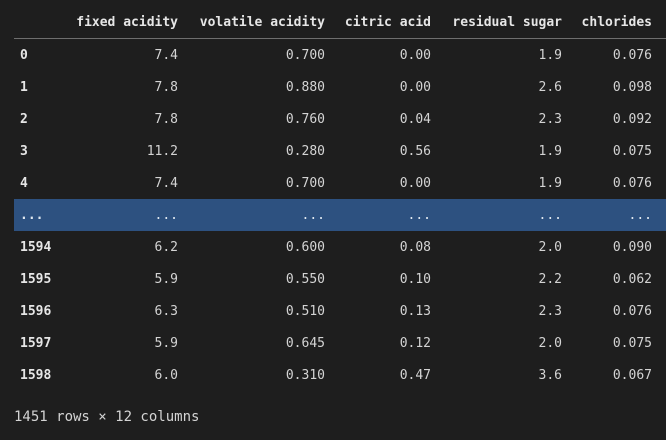 This screenshot has width=666, height=440. What do you see at coordinates (24, 119) in the screenshot?
I see `row-index: 2` at bounding box center [24, 119].